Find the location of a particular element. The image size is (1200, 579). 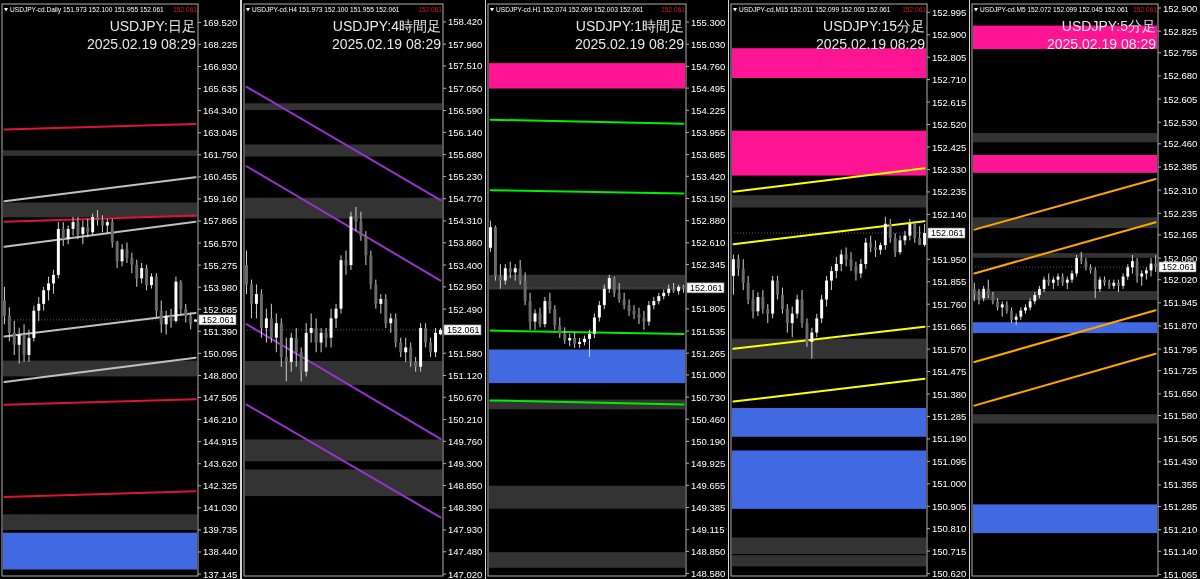

y-tick-label: 154.495 is located at coordinates (708, 88).